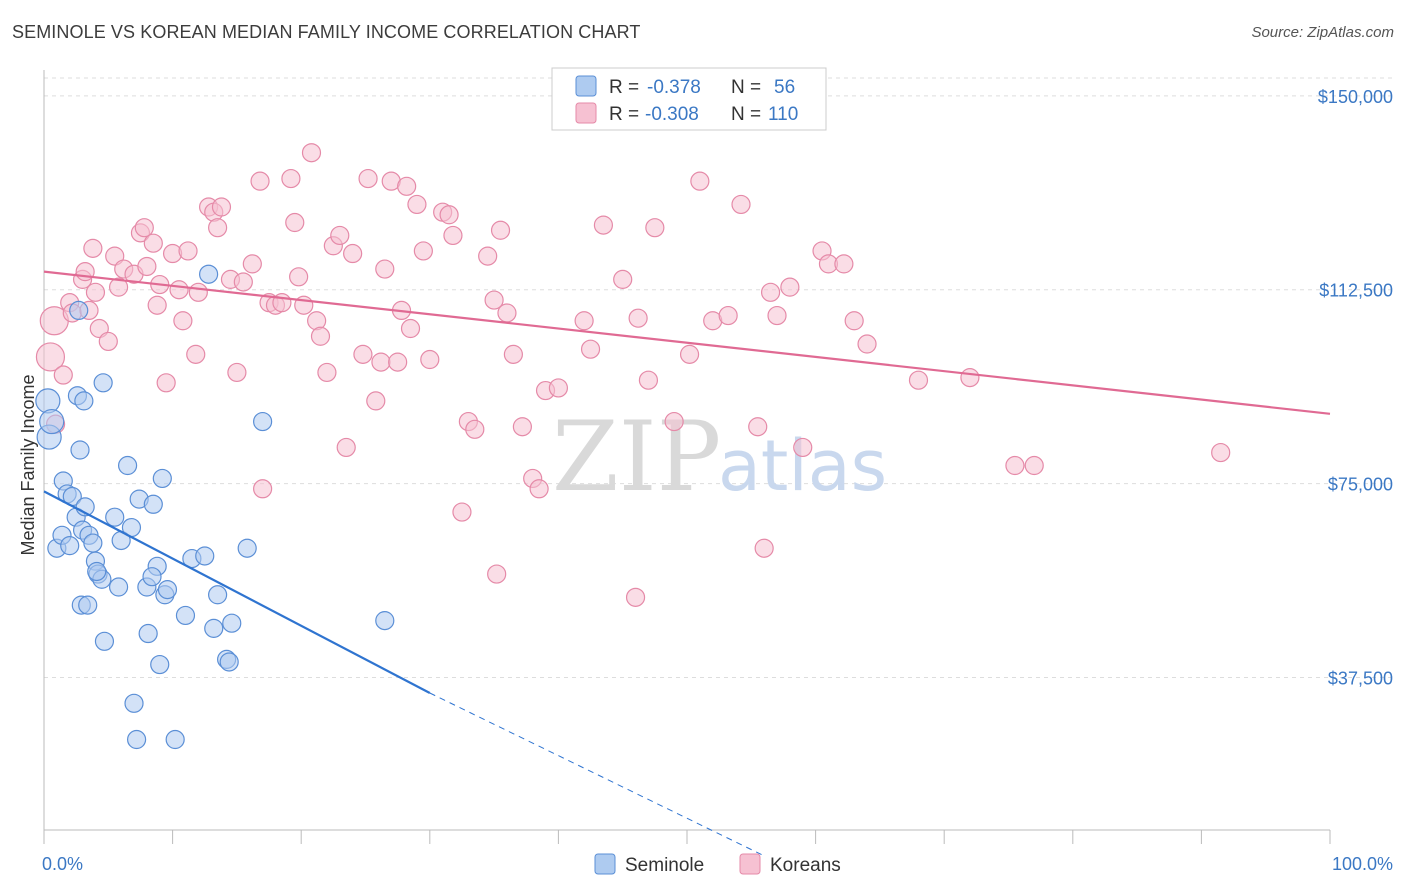 The height and width of the screenshot is (892, 1406). I want to click on stats-legend-box, so click(689, 99).